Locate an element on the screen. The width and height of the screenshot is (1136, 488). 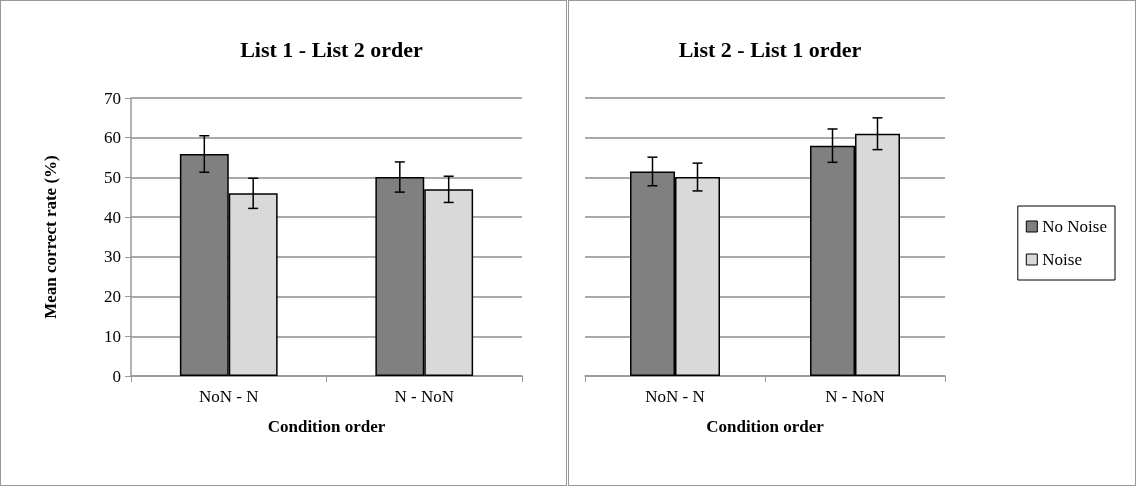
y-tick-label: 10 is located at coordinates (112, 336).